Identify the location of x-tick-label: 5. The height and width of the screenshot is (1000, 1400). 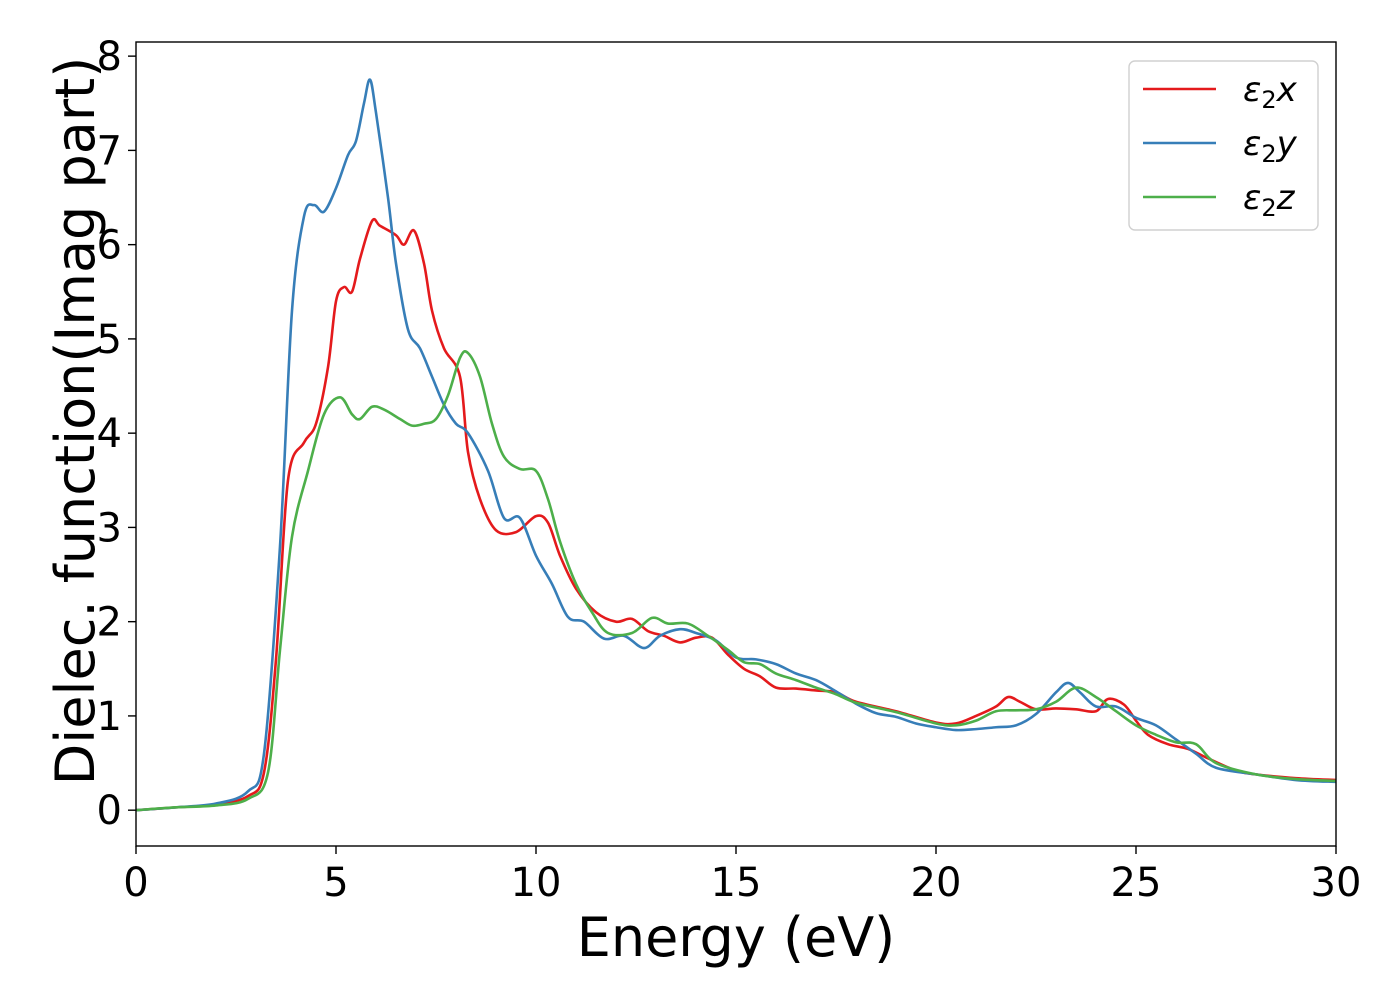
(335, 883).